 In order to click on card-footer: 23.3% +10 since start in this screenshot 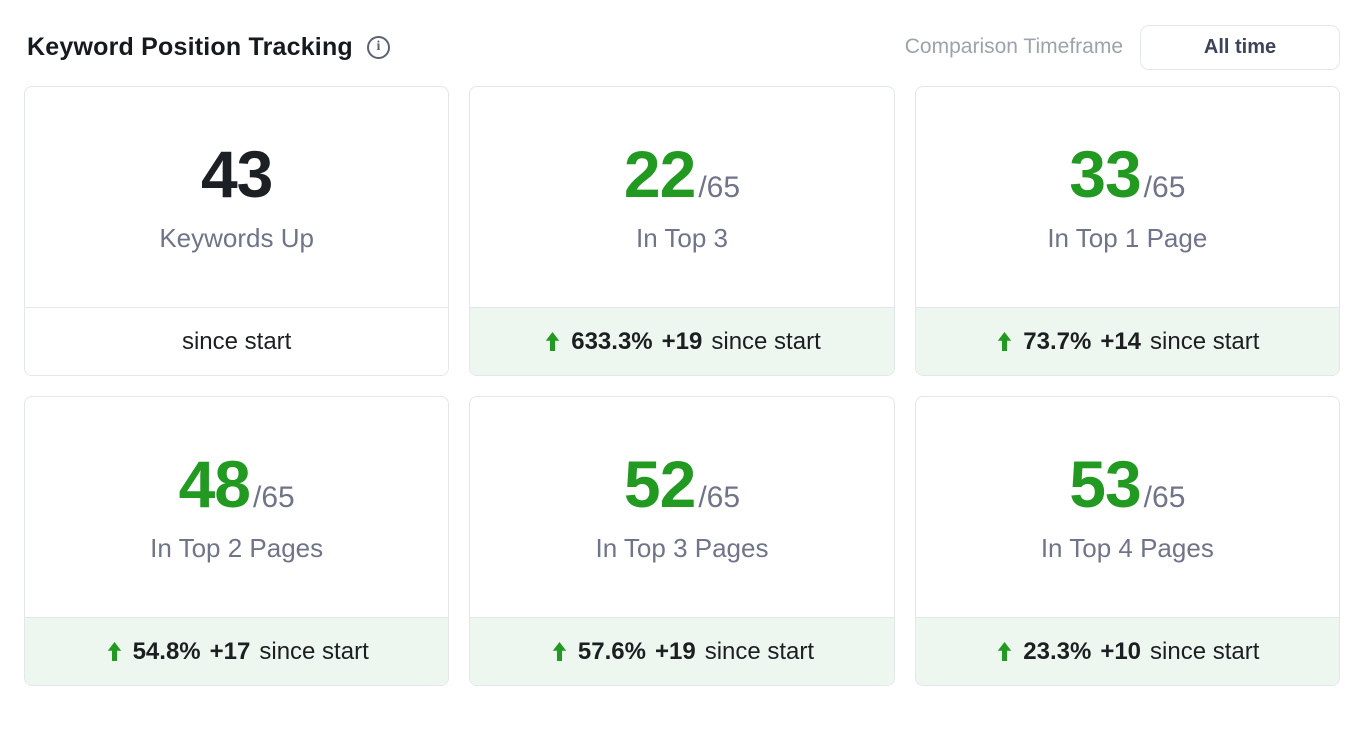, I will do `click(1127, 651)`.